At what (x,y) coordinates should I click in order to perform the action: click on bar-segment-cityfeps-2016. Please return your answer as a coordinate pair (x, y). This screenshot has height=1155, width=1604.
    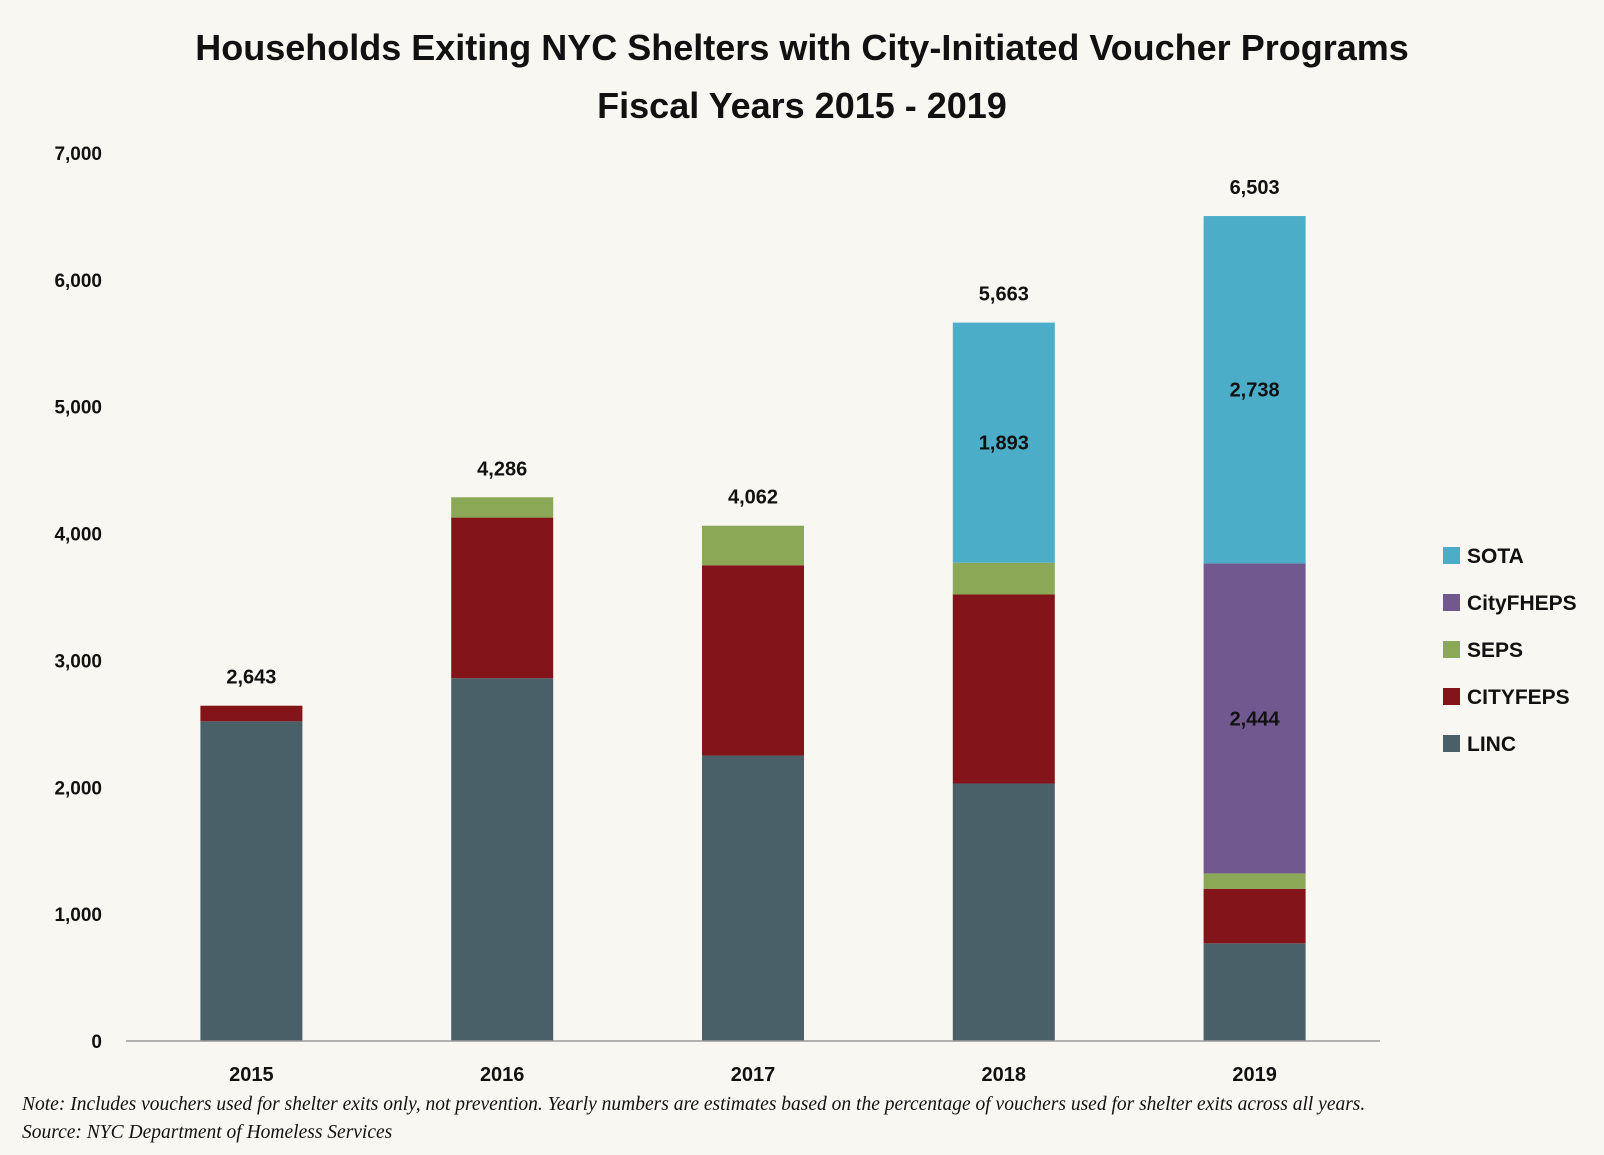
    Looking at the image, I should click on (502, 598).